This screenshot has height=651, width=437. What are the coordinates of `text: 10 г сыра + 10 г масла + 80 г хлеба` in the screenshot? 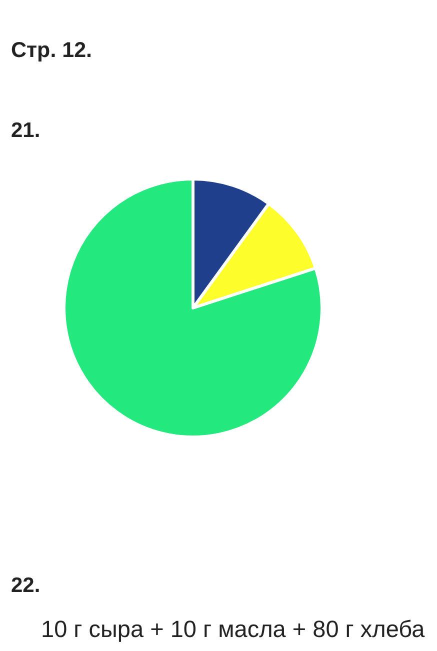 It's located at (233, 629).